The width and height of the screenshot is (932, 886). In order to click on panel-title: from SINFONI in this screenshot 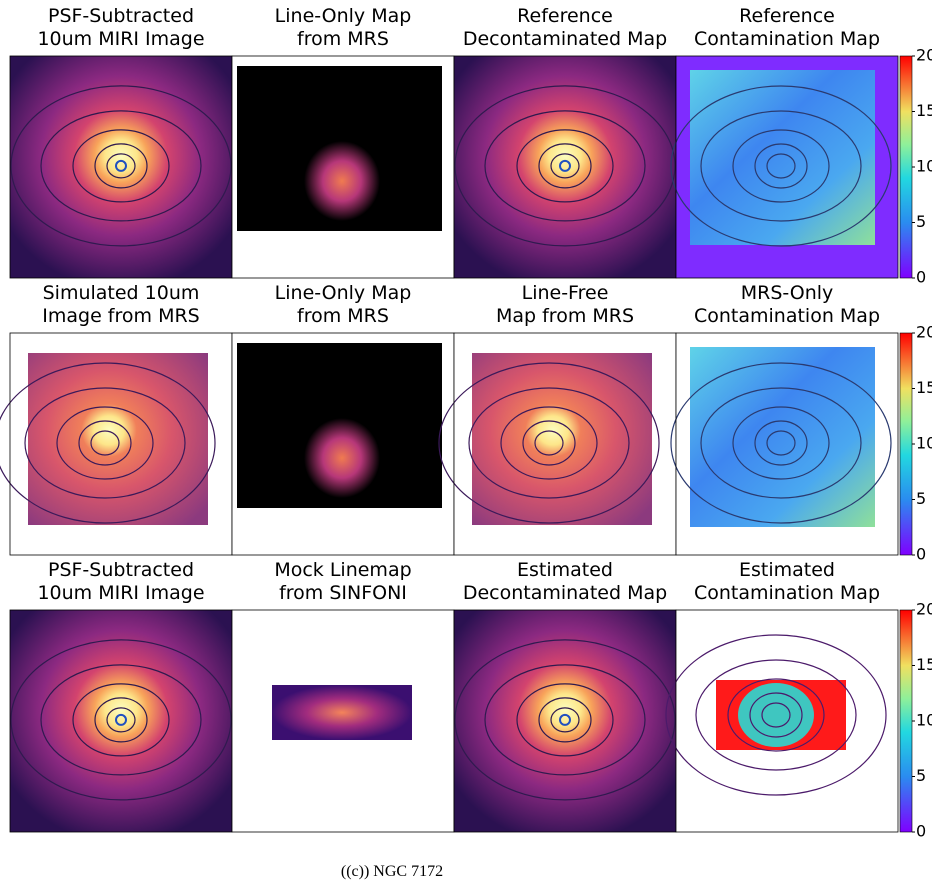, I will do `click(343, 593)`.